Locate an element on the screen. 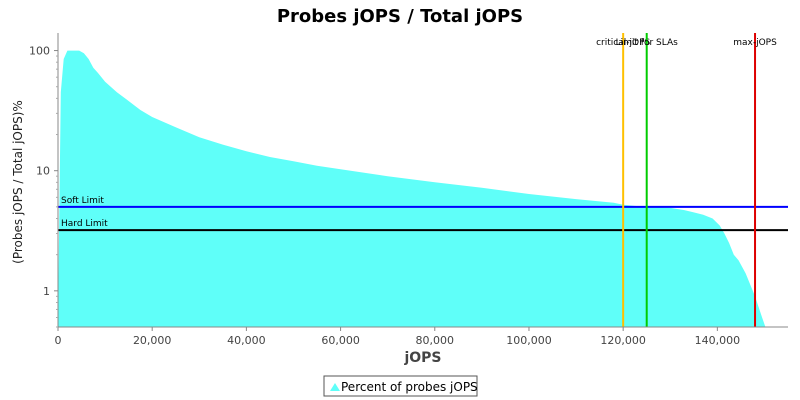 This screenshot has width=800, height=400. x-tick-label: 120,000 is located at coordinates (623, 340).